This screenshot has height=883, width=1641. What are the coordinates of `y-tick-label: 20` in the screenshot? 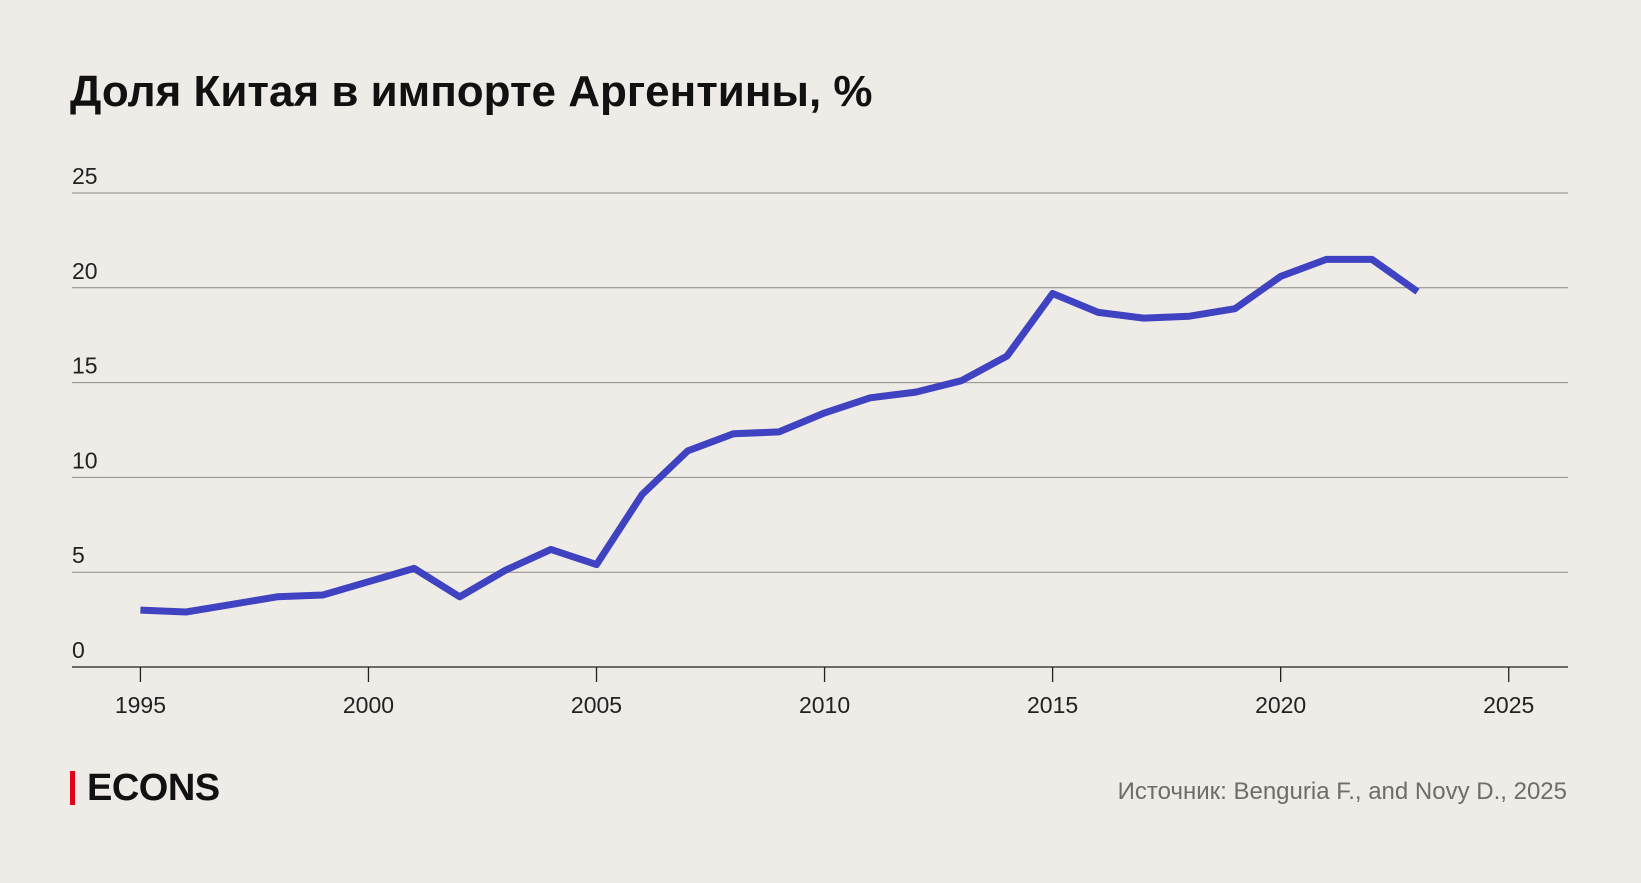 It's located at (85, 271).